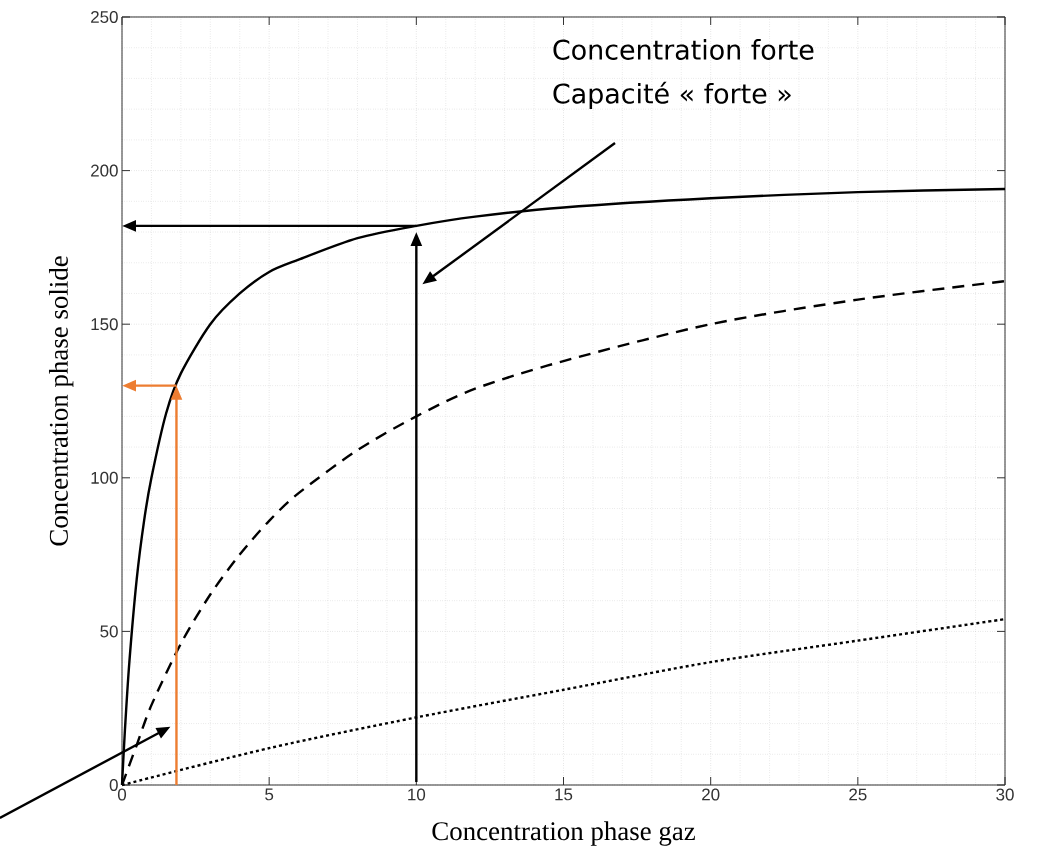 Image resolution: width=1038 pixels, height=868 pixels. What do you see at coordinates (104, 324) in the screenshot?
I see `y-tick-label: 150` at bounding box center [104, 324].